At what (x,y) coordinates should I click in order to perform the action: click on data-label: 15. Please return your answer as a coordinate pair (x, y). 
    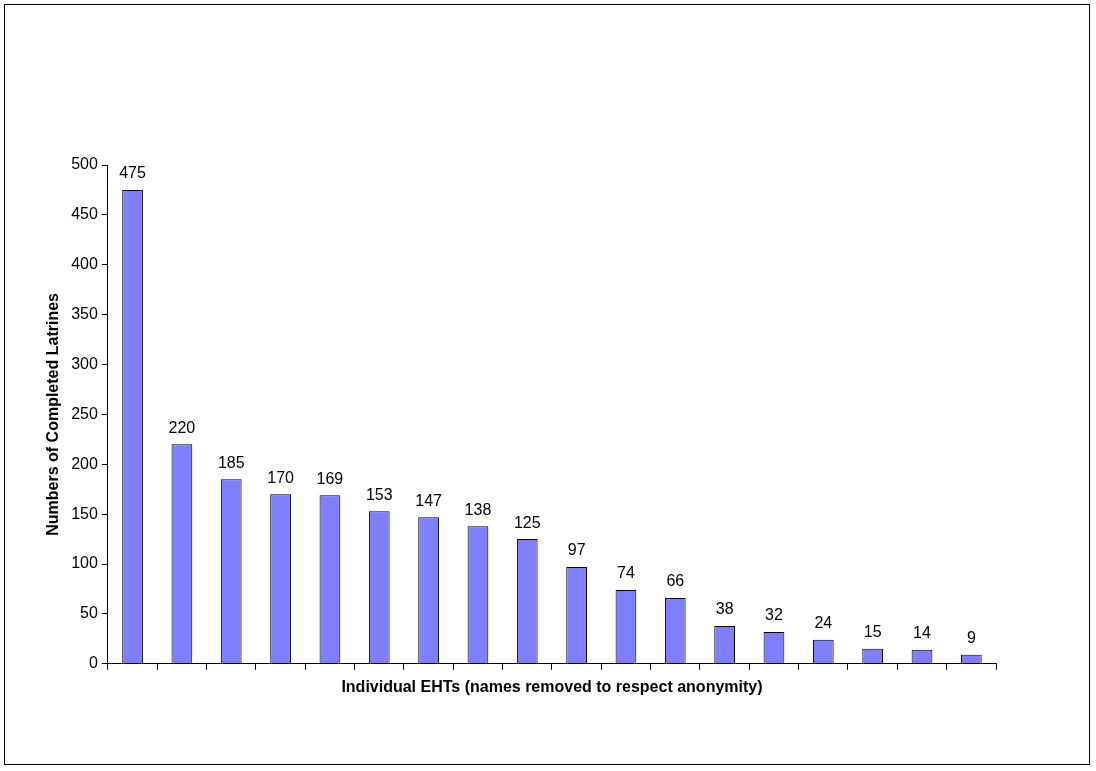
    Looking at the image, I should click on (872, 632).